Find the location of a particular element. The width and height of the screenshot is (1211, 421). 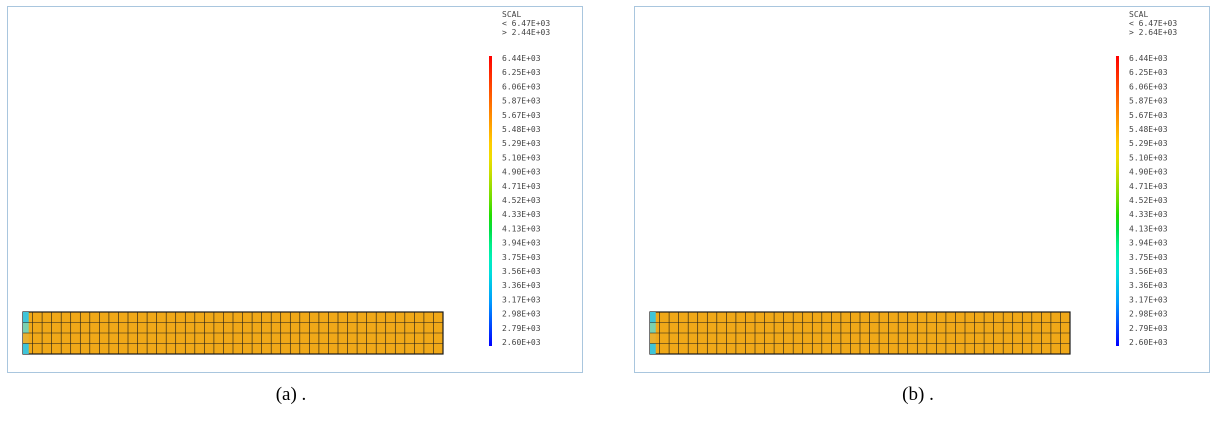

caption-b: (b) . is located at coordinates (918, 394).